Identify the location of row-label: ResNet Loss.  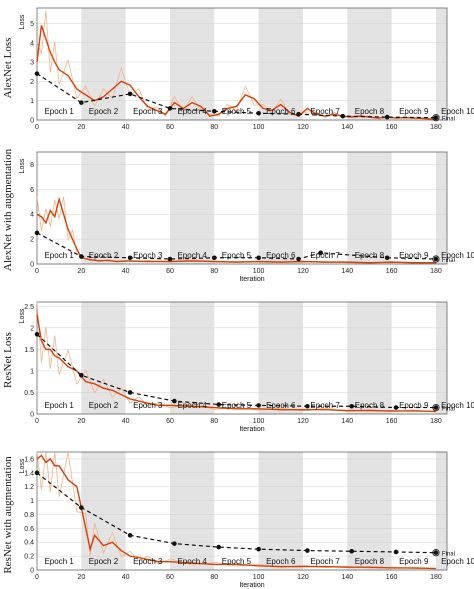
(8, 360).